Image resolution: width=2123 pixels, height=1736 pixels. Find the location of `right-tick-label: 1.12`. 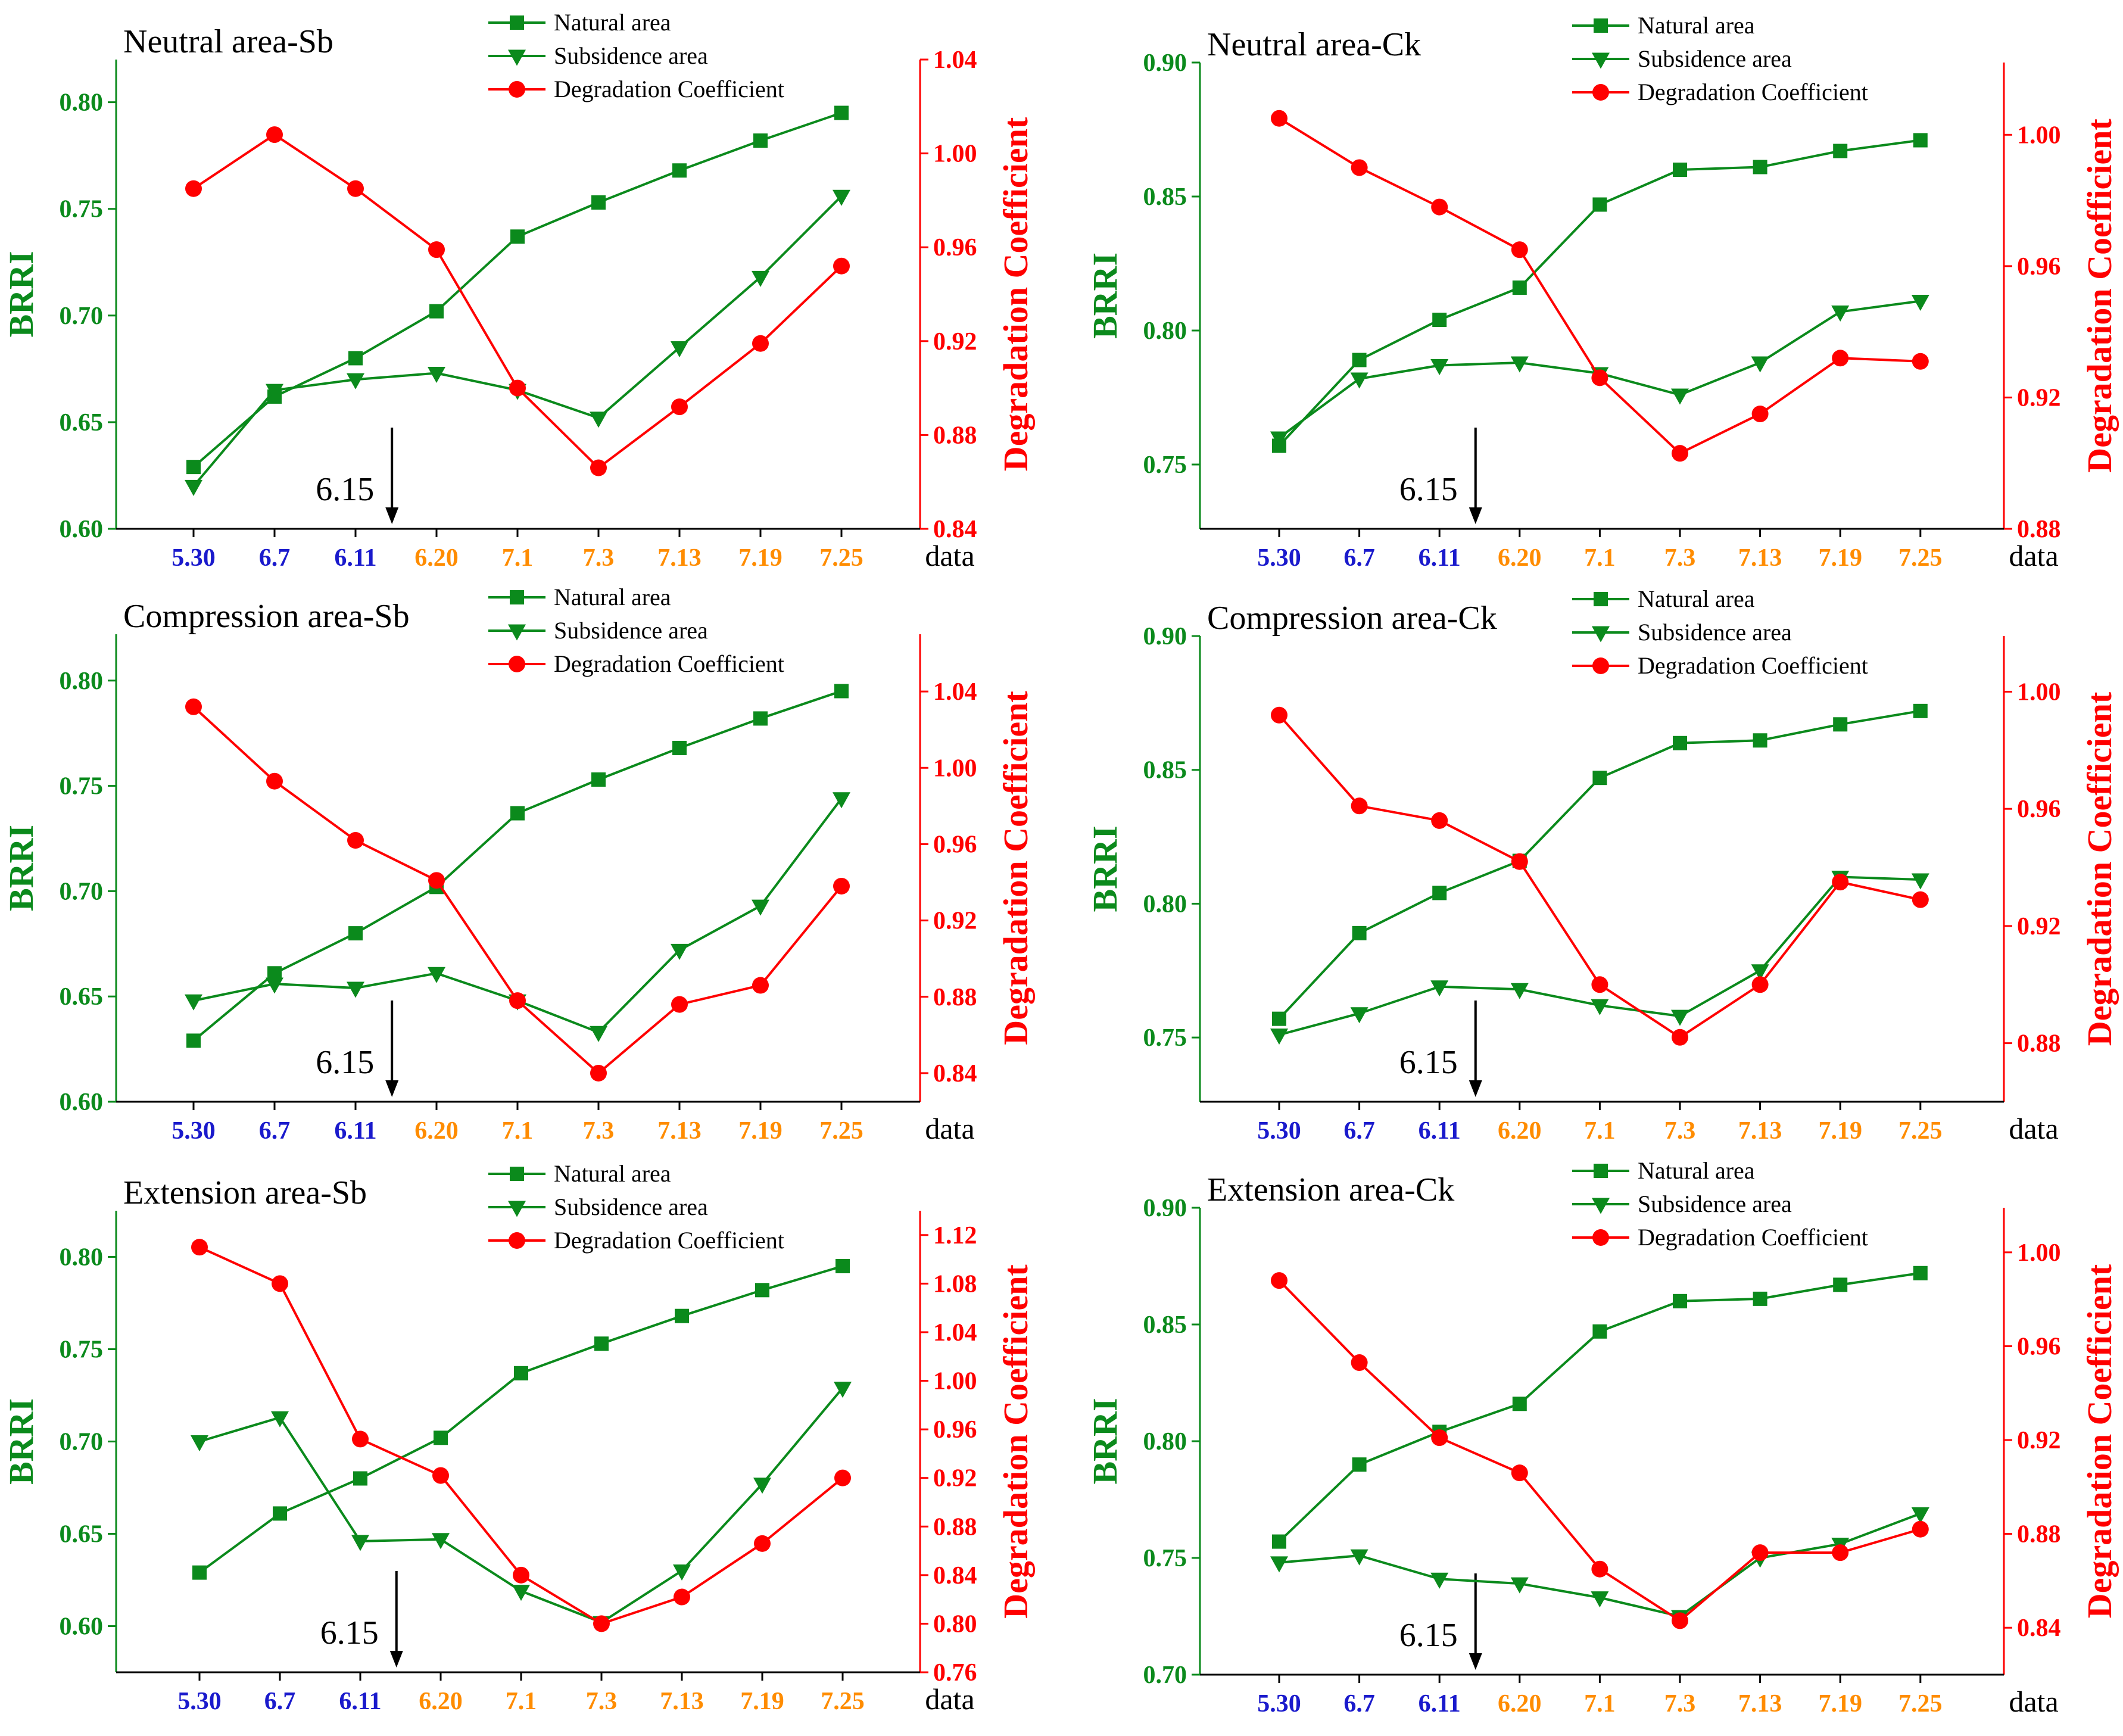

right-tick-label: 1.12 is located at coordinates (955, 1235).